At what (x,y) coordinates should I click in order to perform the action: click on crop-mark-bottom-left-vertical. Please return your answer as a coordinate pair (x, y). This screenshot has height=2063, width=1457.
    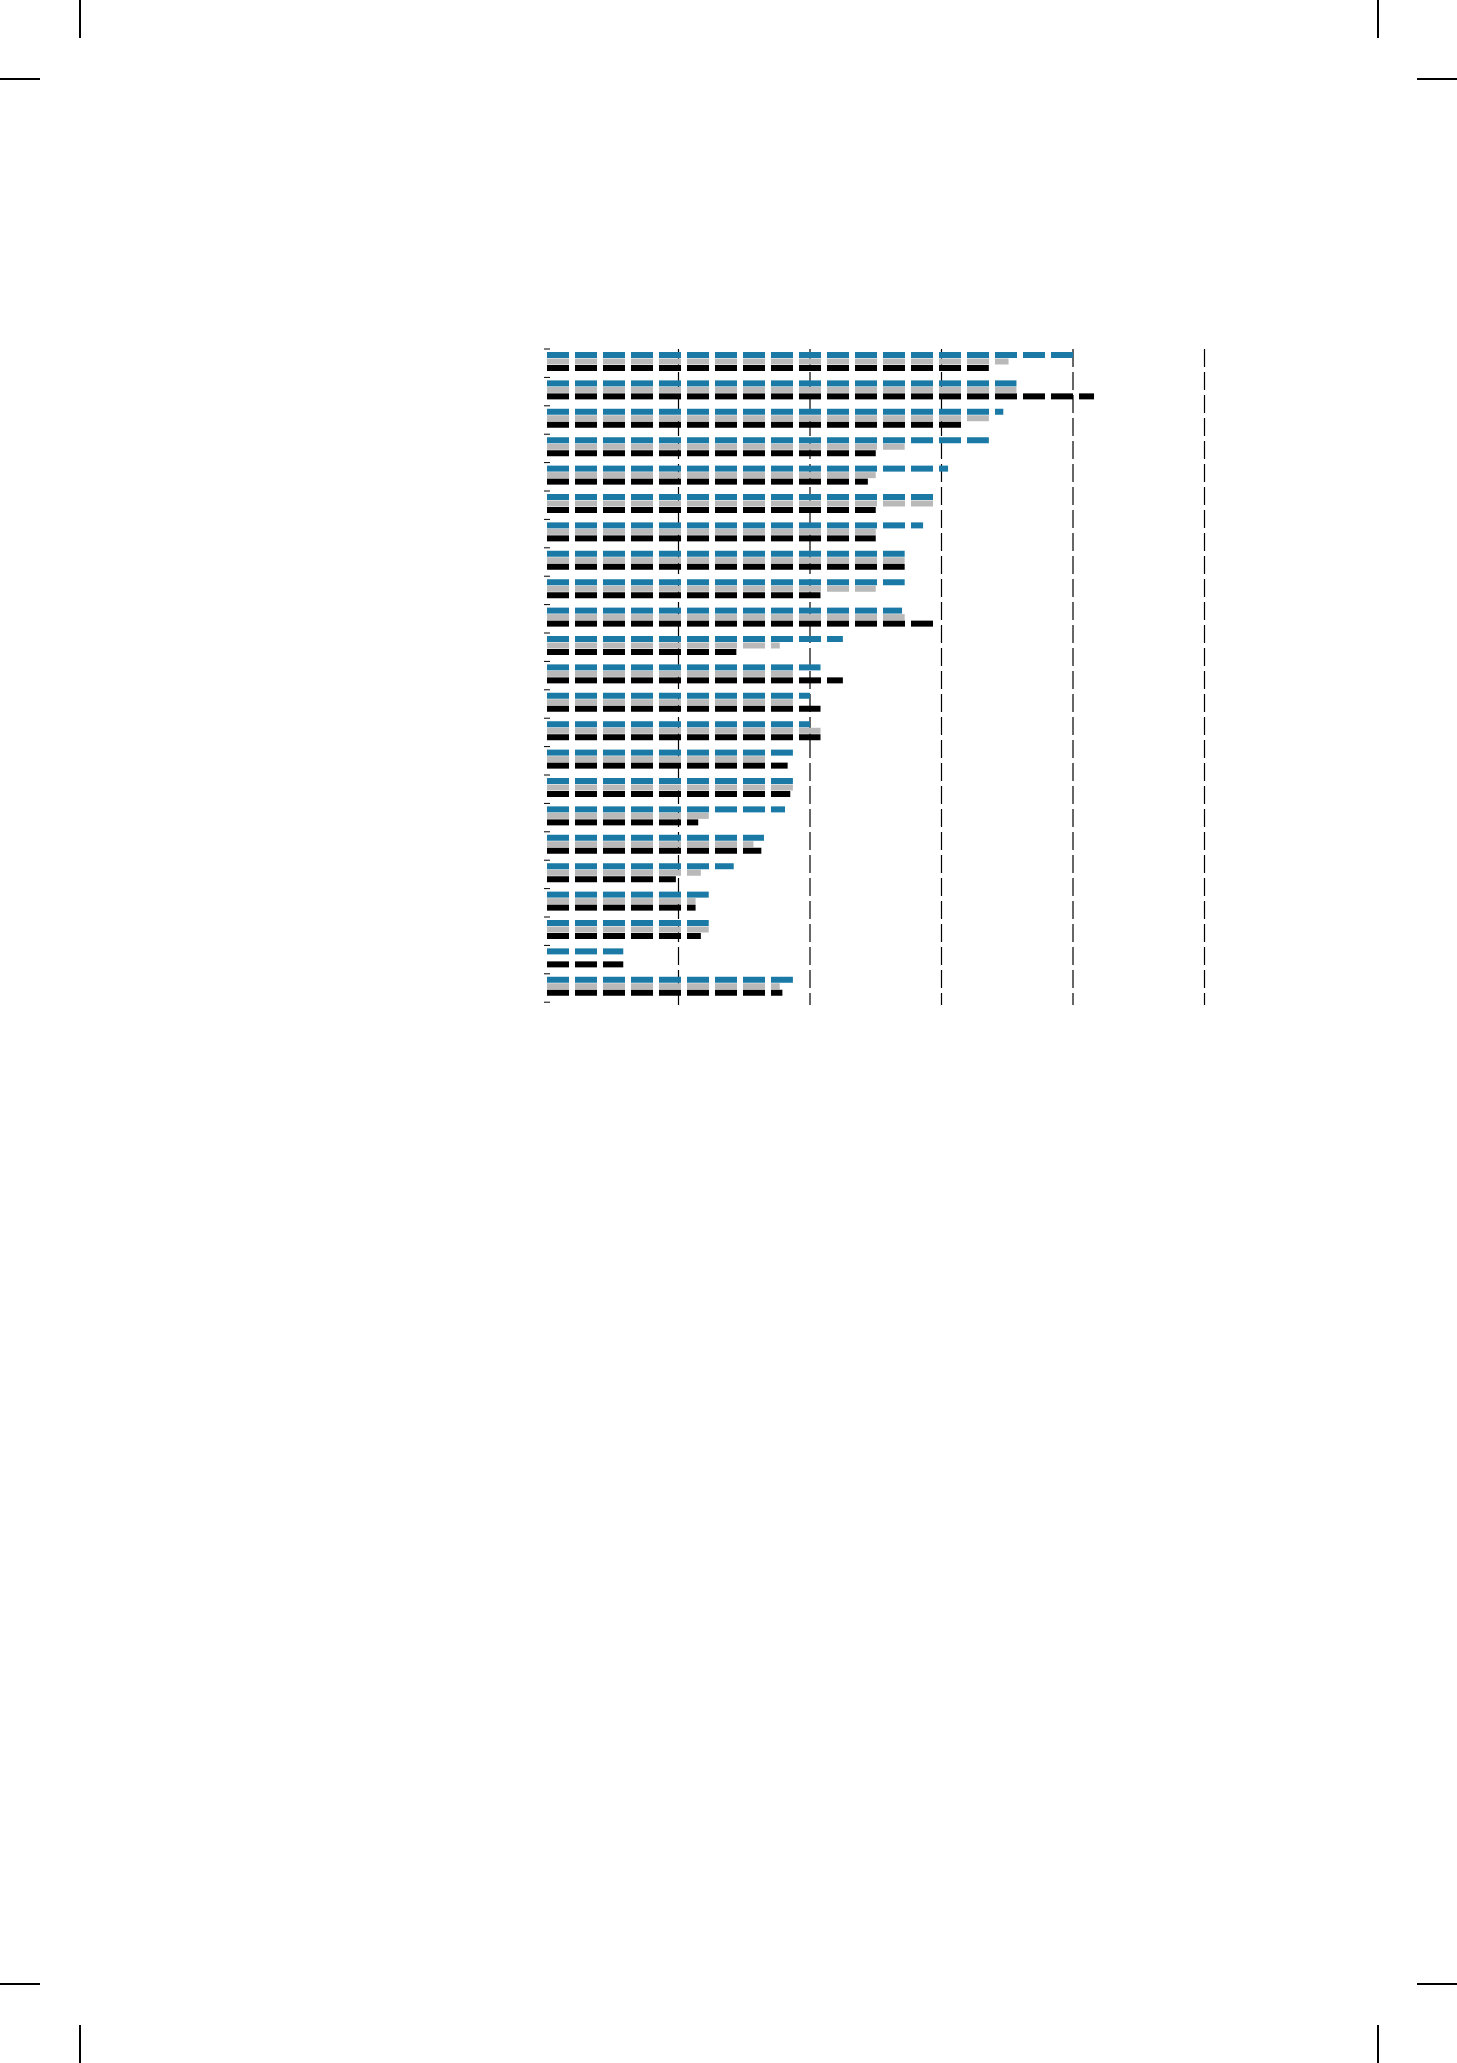
    Looking at the image, I should click on (80, 2044).